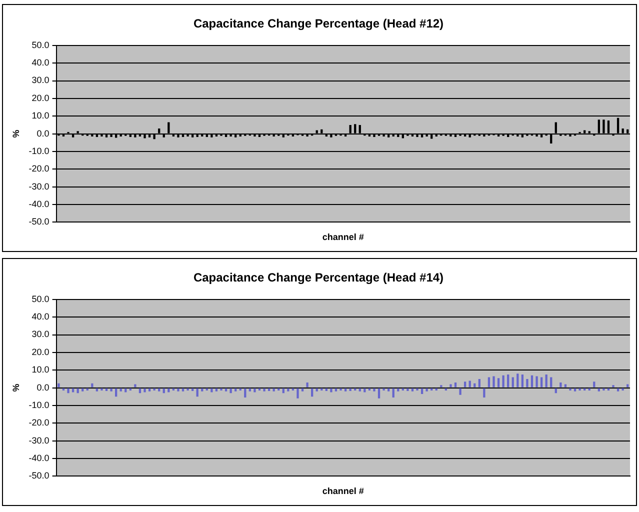 This screenshot has width=639, height=512. I want to click on chart-title: Capacitance Change Percentage (Head #14), so click(318, 277).